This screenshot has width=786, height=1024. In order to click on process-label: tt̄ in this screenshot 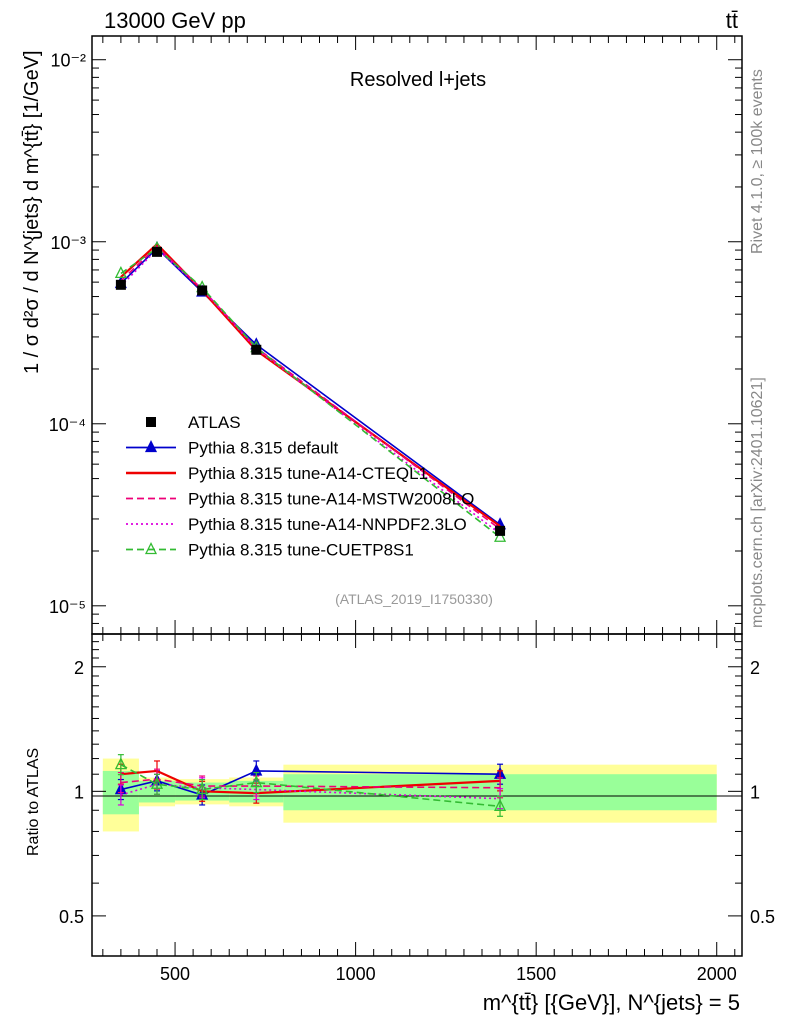, I will do `click(732, 20)`.